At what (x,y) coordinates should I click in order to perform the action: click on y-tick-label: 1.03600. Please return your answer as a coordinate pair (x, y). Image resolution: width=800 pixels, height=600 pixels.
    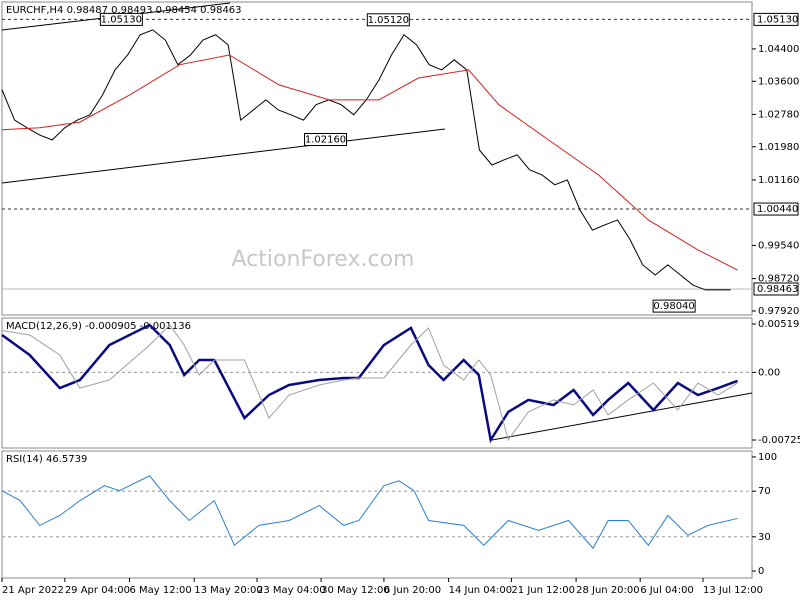
    Looking at the image, I should click on (778, 81).